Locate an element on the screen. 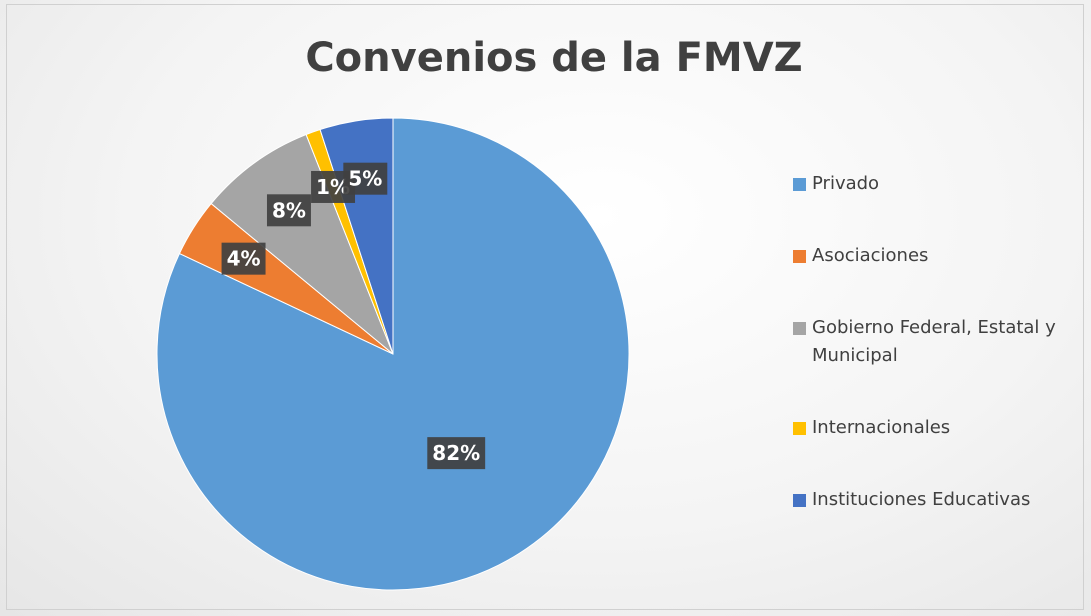  legend-label: Privado is located at coordinates (846, 183).